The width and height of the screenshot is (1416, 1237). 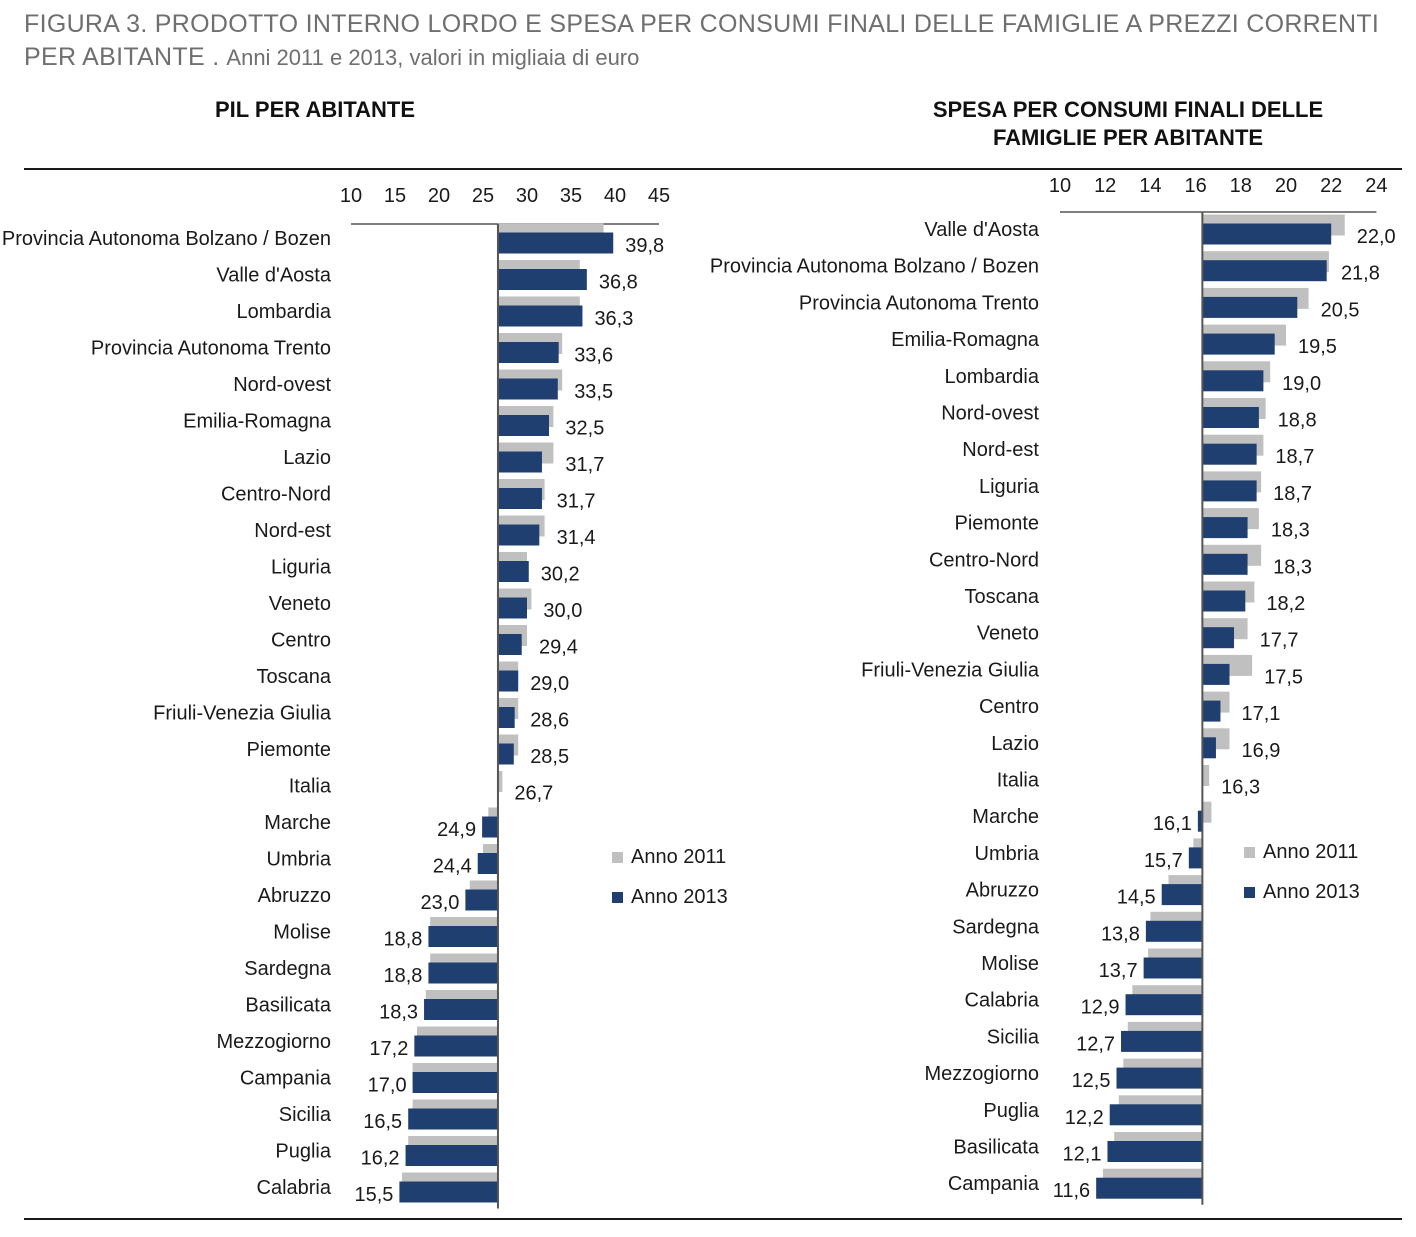 I want to click on pil-data-label: 29,4, so click(x=558, y=648).